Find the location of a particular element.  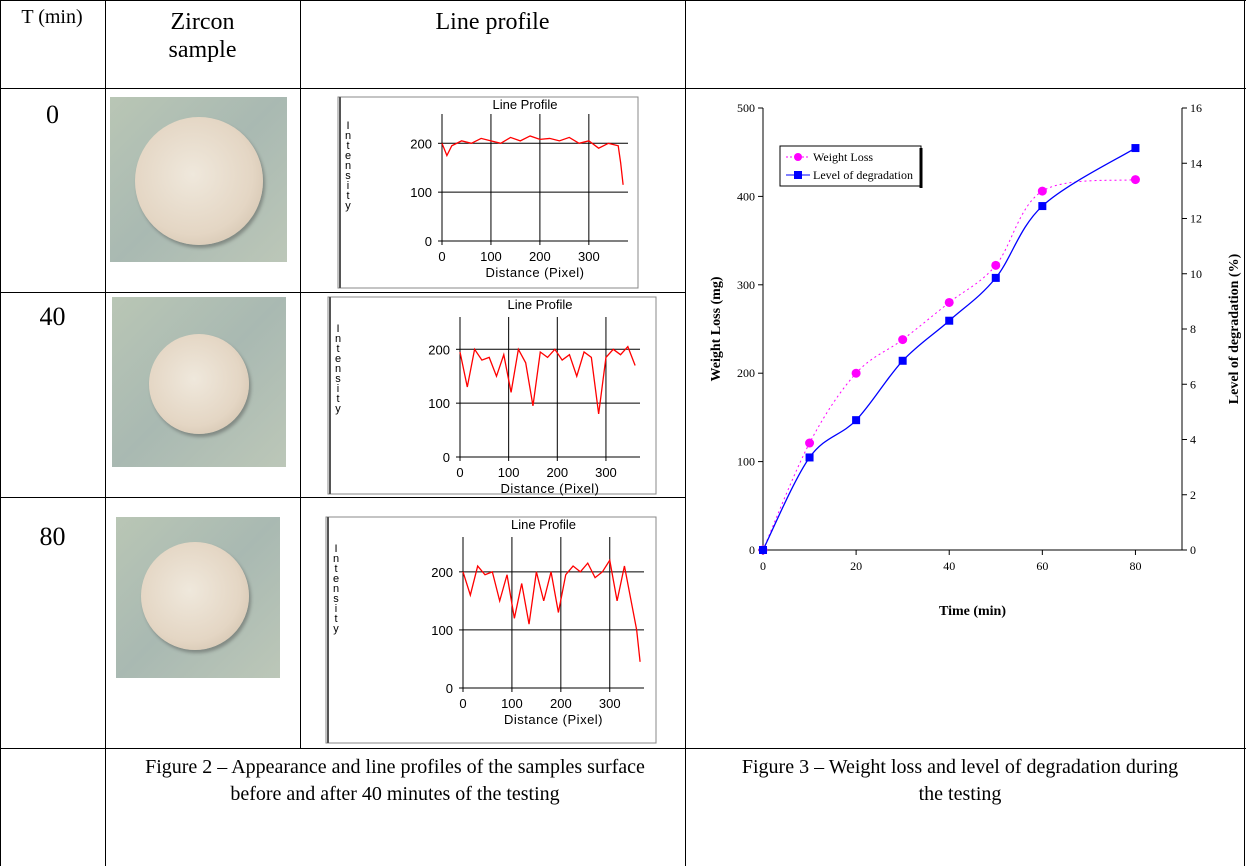

legend-label: Weight Loss is located at coordinates (843, 157).